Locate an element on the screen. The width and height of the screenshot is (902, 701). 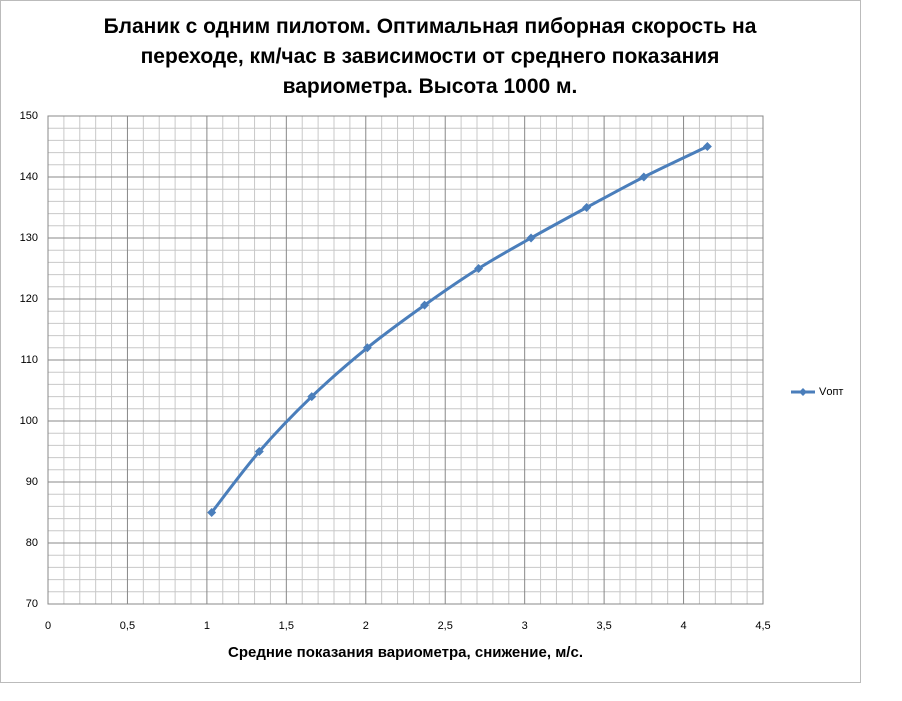
y-tick-label: 90 is located at coordinates (32, 482).